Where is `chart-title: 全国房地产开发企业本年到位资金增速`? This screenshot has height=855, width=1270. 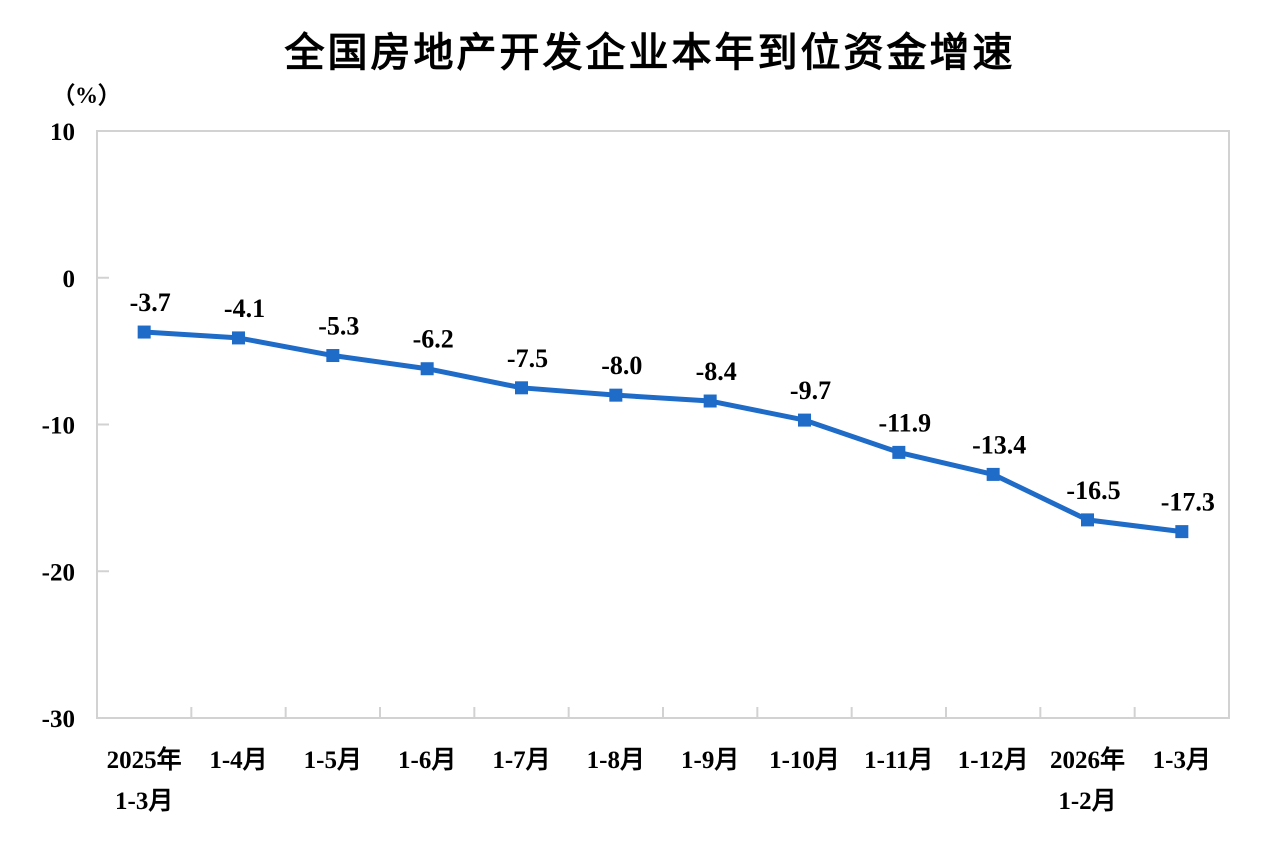 chart-title: 全国房地产开发企业本年到位资金增速 is located at coordinates (650, 53).